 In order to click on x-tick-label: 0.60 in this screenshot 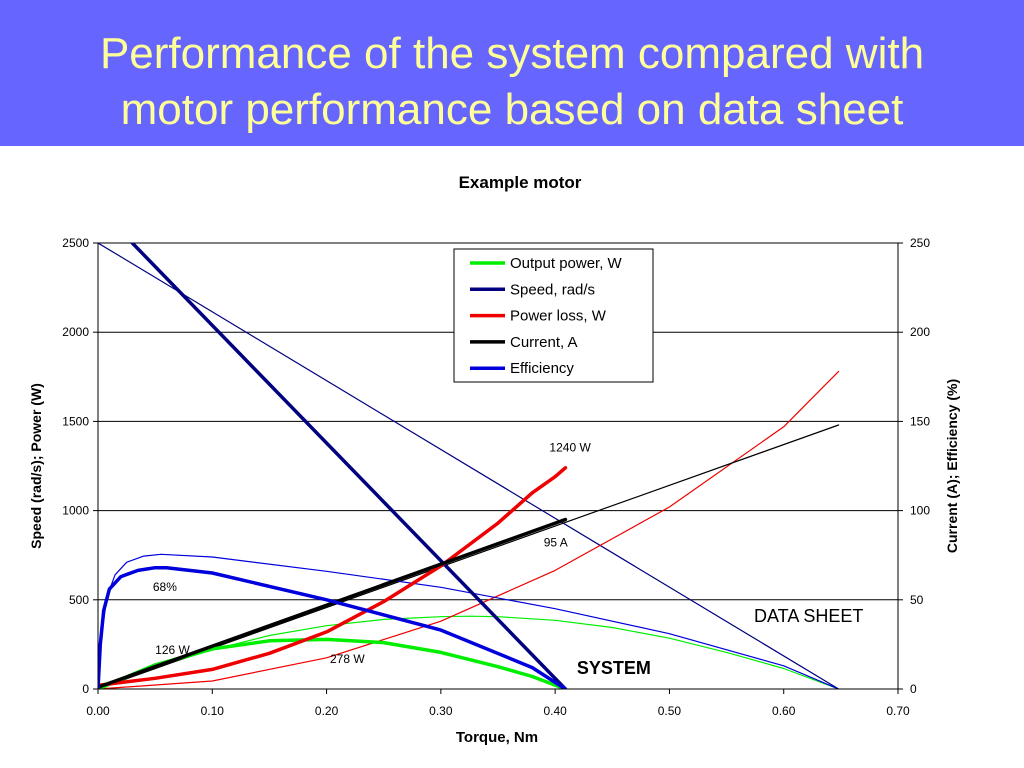, I will do `click(784, 711)`.